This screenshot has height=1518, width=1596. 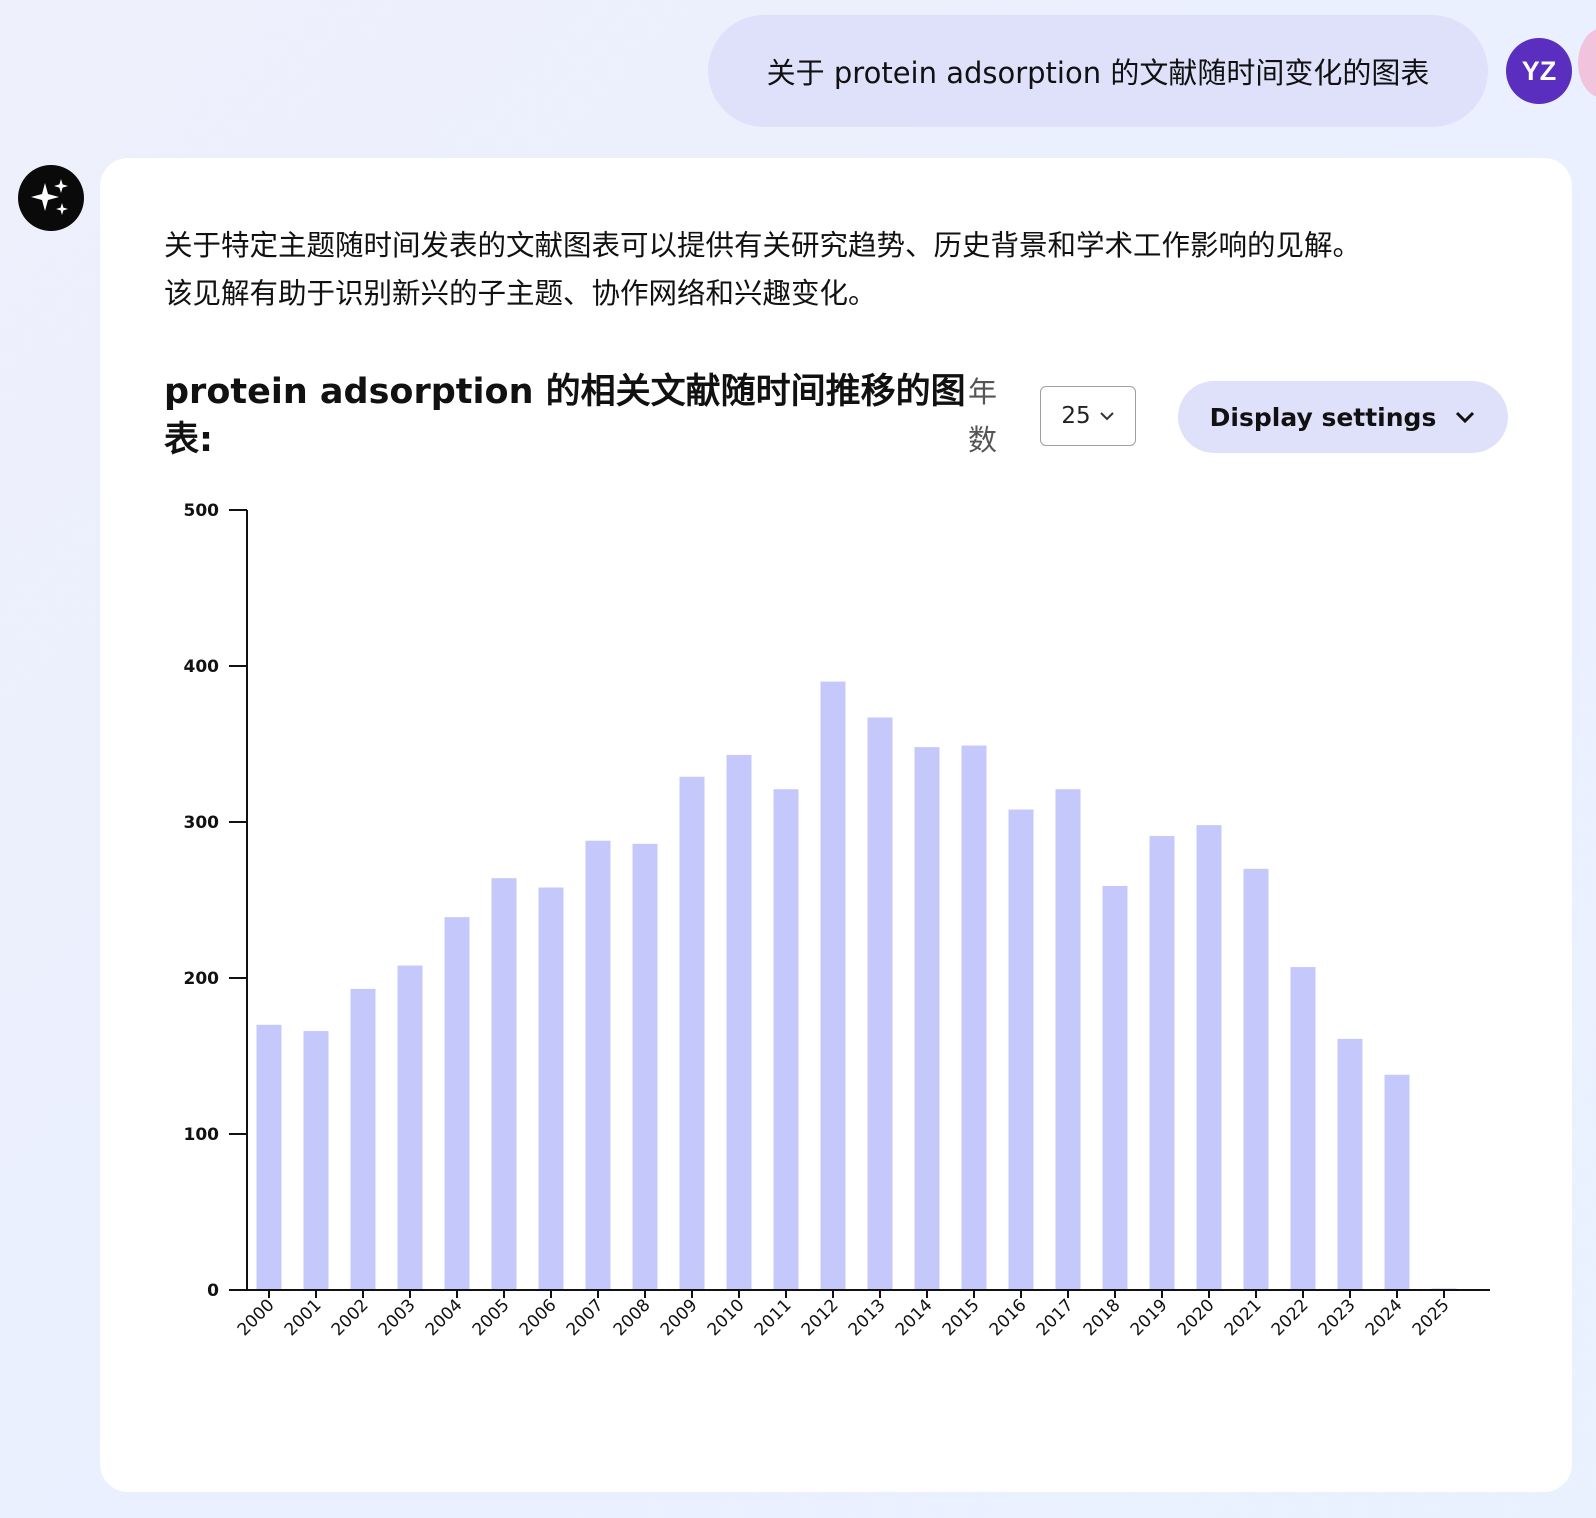 What do you see at coordinates (1587, 63) in the screenshot?
I see `secondary-avatar` at bounding box center [1587, 63].